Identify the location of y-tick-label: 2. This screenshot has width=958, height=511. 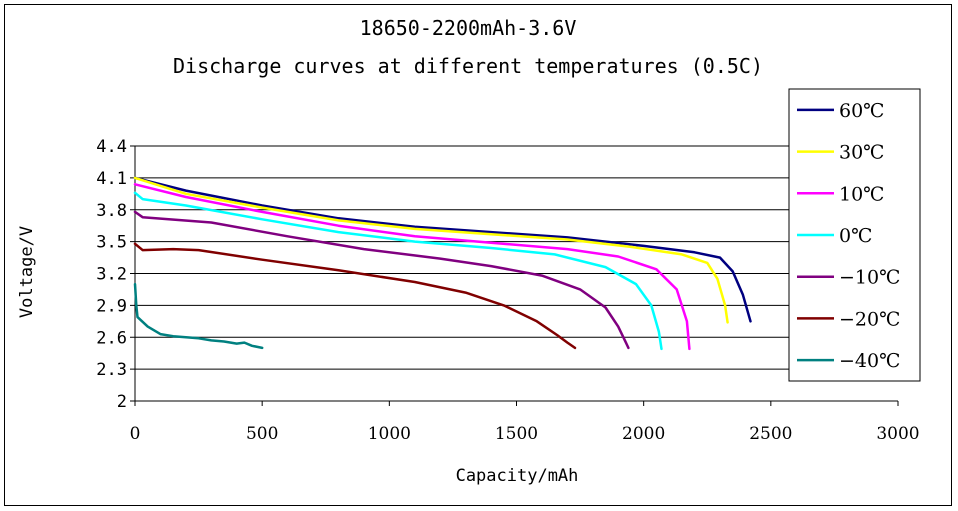
(122, 402).